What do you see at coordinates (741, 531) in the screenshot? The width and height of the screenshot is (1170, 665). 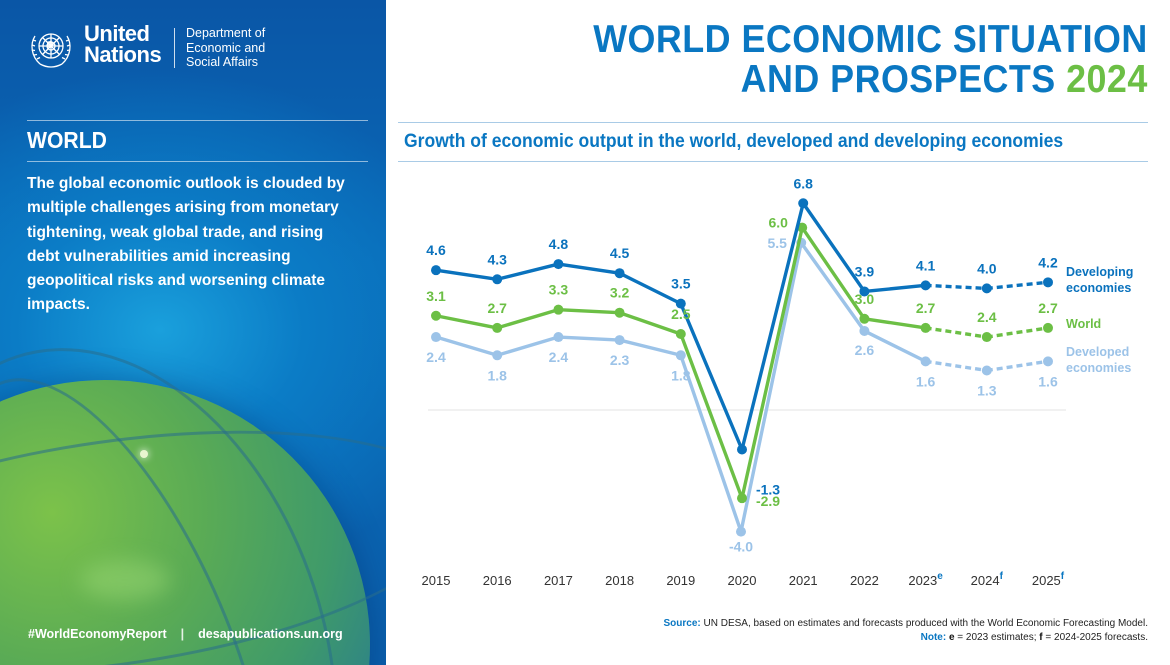 I see `data-point-developed-2020` at bounding box center [741, 531].